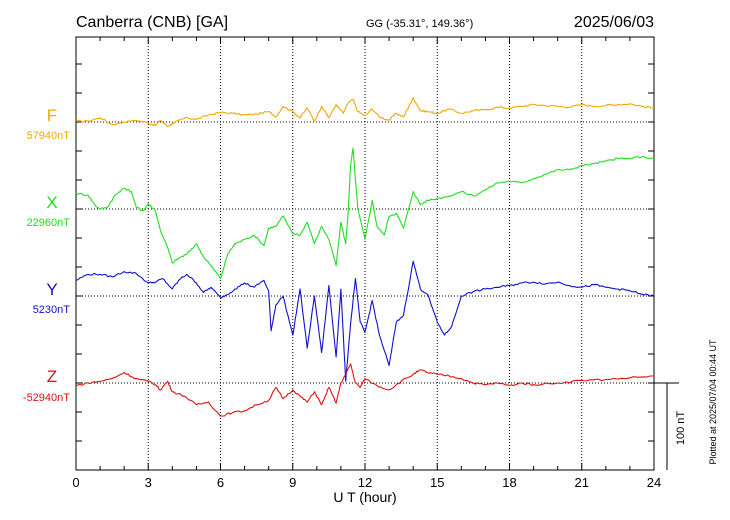 This screenshot has width=730, height=520. Describe the element at coordinates (148, 482) in the screenshot. I see `x-tick-label-3: 3` at that location.